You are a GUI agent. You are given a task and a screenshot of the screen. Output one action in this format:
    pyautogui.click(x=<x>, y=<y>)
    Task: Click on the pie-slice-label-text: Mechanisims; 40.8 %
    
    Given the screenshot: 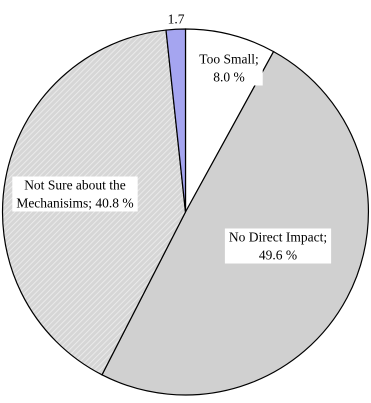 What is the action you would take?
    pyautogui.click(x=74, y=203)
    